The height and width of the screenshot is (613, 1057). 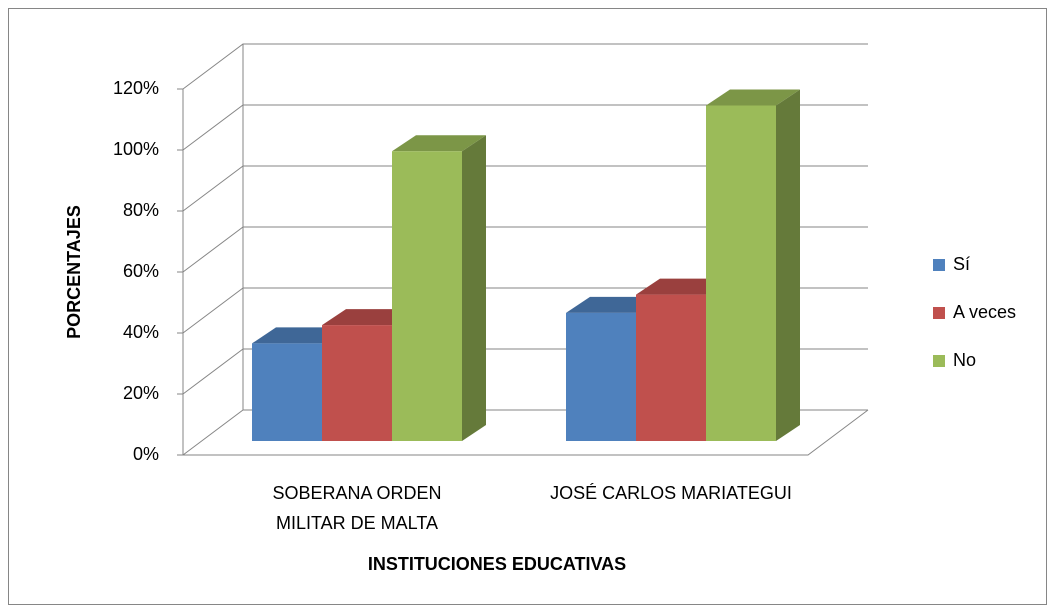 What do you see at coordinates (497, 564) in the screenshot?
I see `x-axis-title: INSTITUCIONES EDUCATIVAS` at bounding box center [497, 564].